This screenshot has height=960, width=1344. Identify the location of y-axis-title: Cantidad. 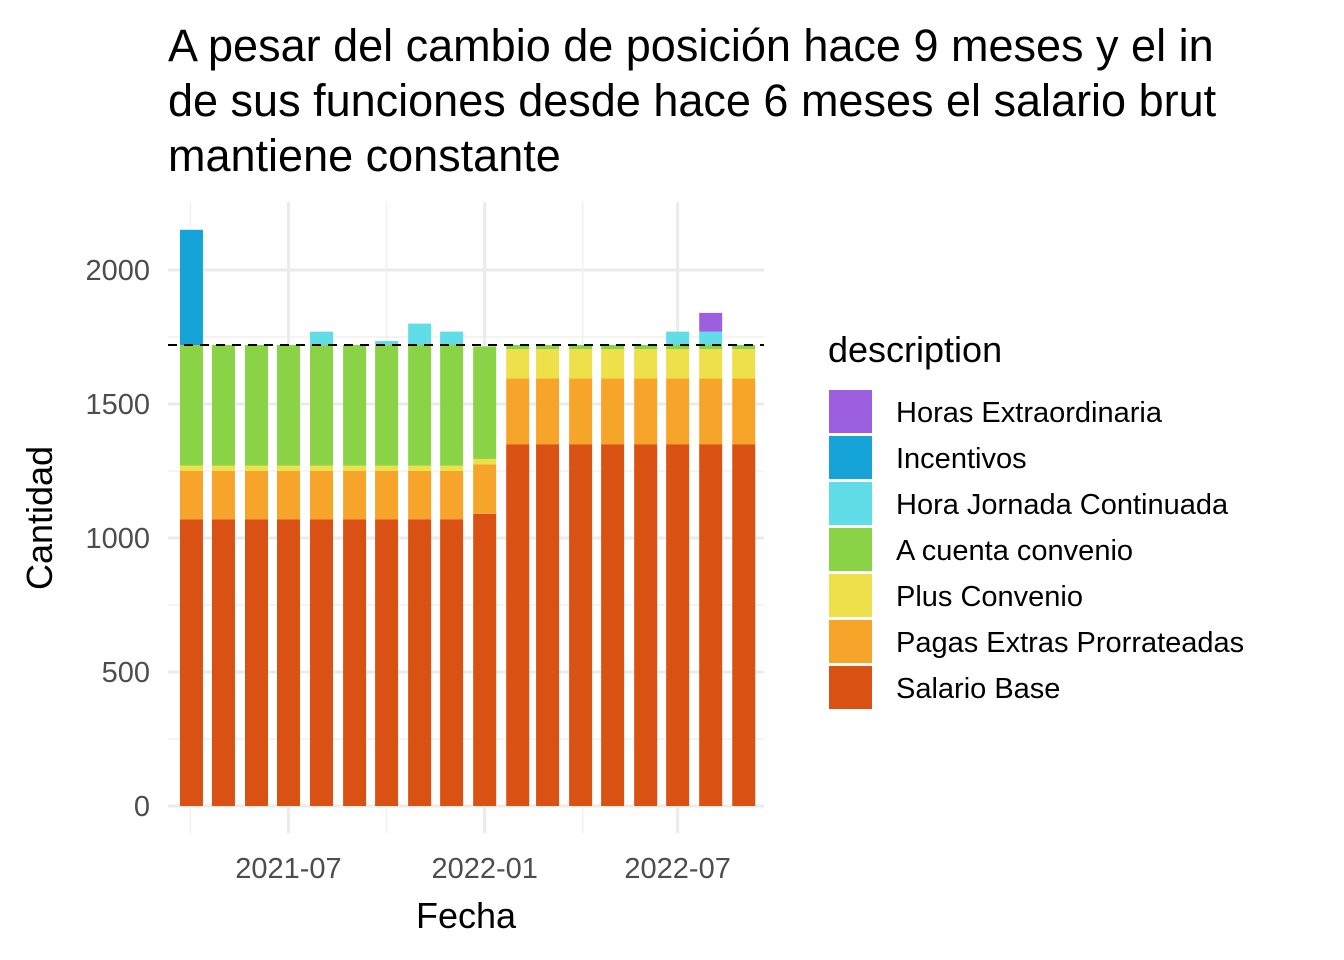
(39, 518).